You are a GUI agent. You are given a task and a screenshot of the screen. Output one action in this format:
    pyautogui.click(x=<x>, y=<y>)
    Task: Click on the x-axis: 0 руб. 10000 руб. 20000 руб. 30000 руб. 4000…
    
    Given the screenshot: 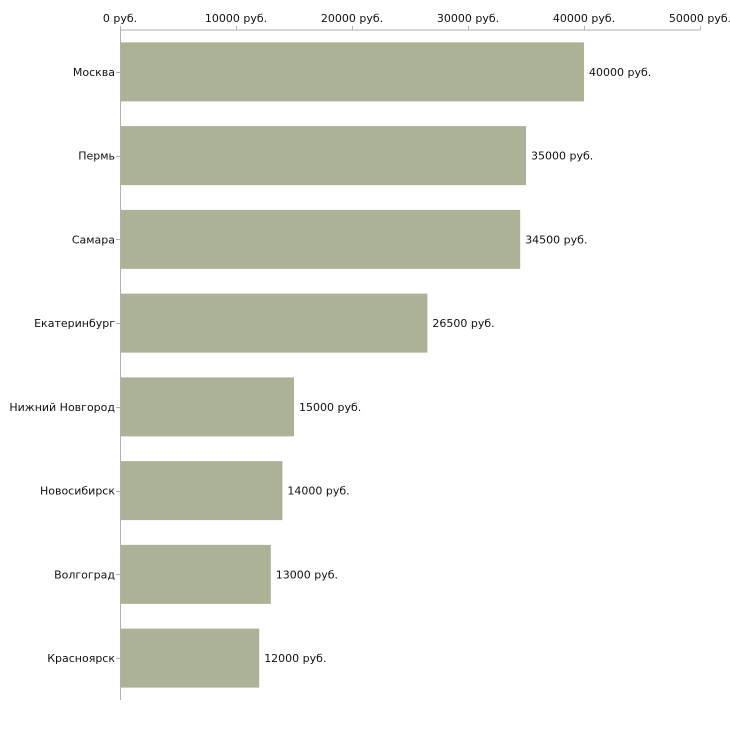 What is the action you would take?
    pyautogui.click(x=416, y=21)
    